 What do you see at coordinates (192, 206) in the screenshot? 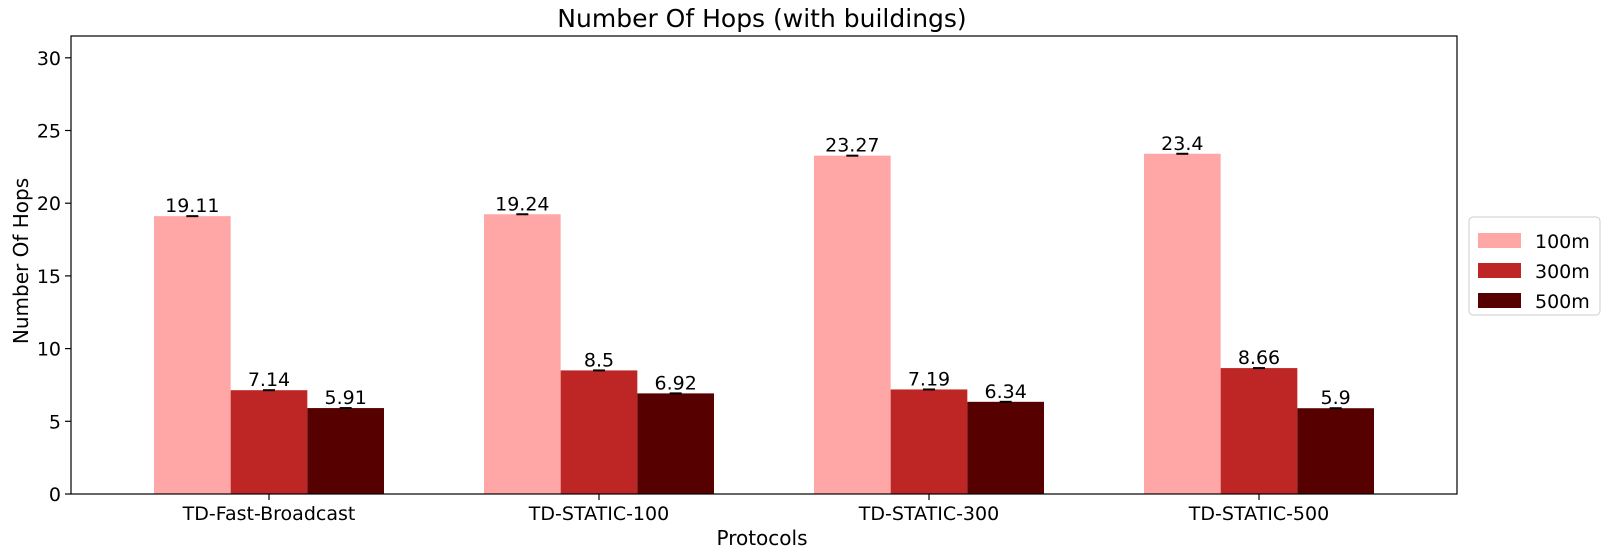
I see `data-label: 19.11` at bounding box center [192, 206].